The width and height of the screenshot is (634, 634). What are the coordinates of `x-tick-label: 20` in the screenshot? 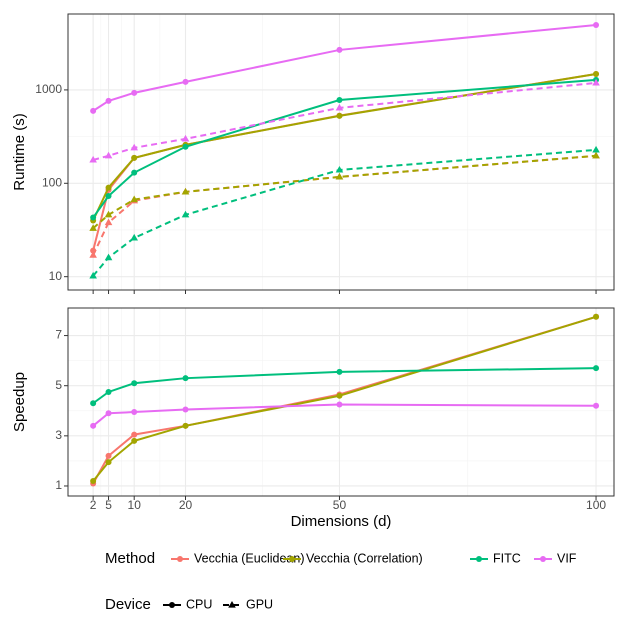 It's located at (186, 505).